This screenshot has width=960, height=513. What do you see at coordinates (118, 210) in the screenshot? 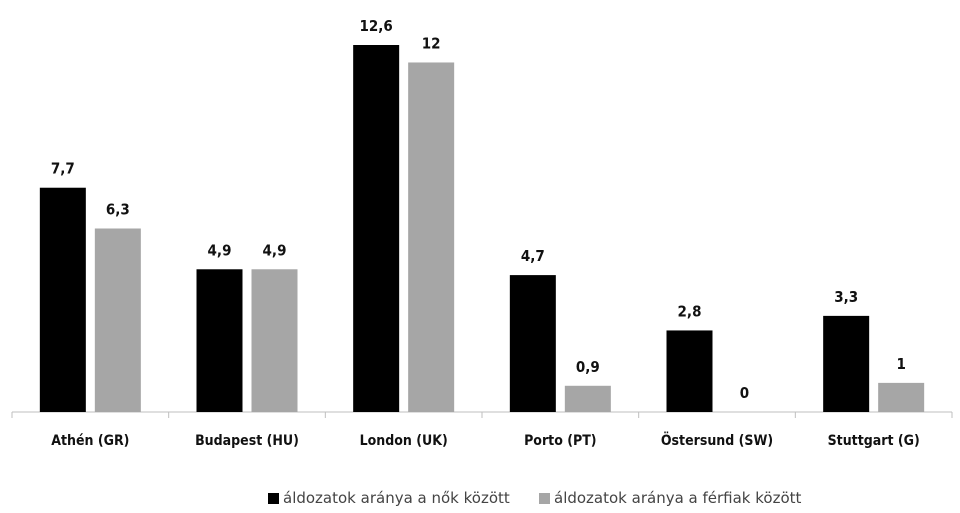
I see `data-label-men: 6,3` at bounding box center [118, 210].